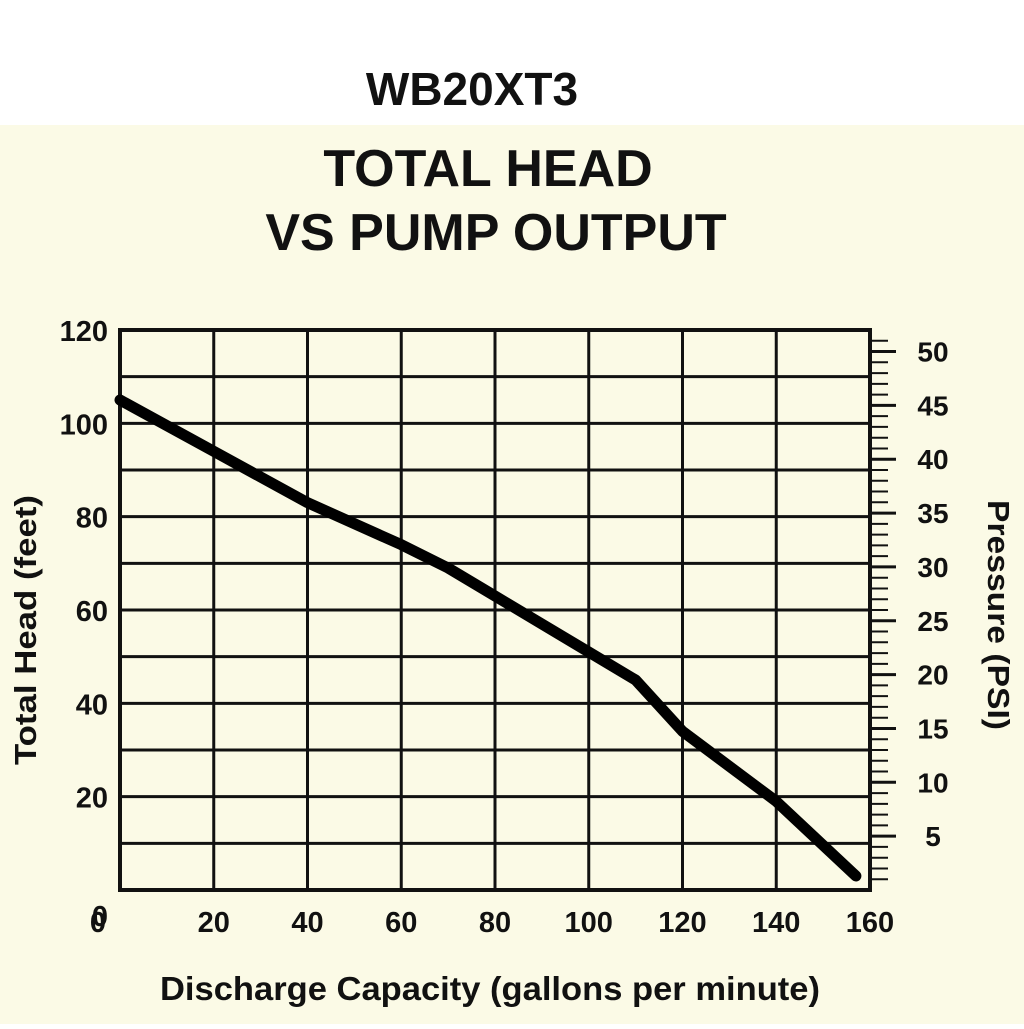  I want to click on y-tick-label: 80, so click(92, 519).